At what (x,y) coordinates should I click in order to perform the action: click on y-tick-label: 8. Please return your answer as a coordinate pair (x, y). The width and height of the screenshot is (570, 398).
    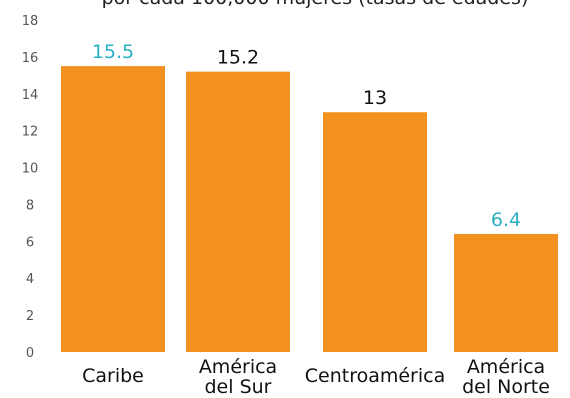
    Looking at the image, I should click on (30, 205).